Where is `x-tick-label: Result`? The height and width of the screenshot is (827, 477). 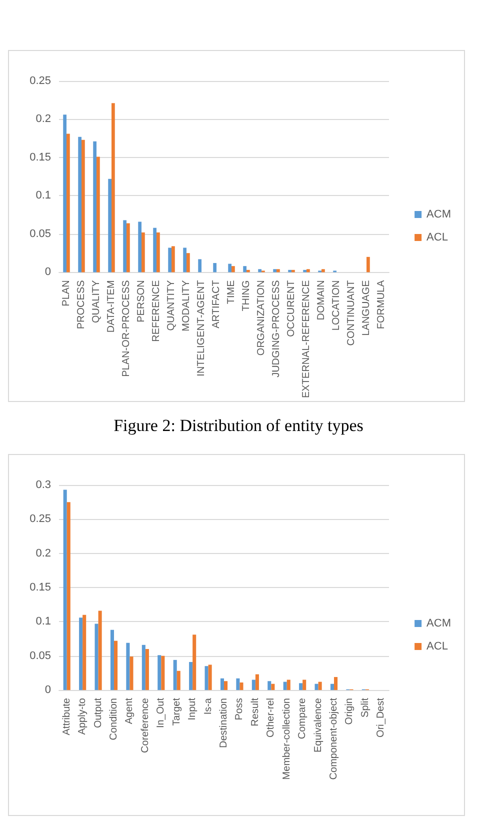
x-tick-label: Result is located at coordinates (255, 712).